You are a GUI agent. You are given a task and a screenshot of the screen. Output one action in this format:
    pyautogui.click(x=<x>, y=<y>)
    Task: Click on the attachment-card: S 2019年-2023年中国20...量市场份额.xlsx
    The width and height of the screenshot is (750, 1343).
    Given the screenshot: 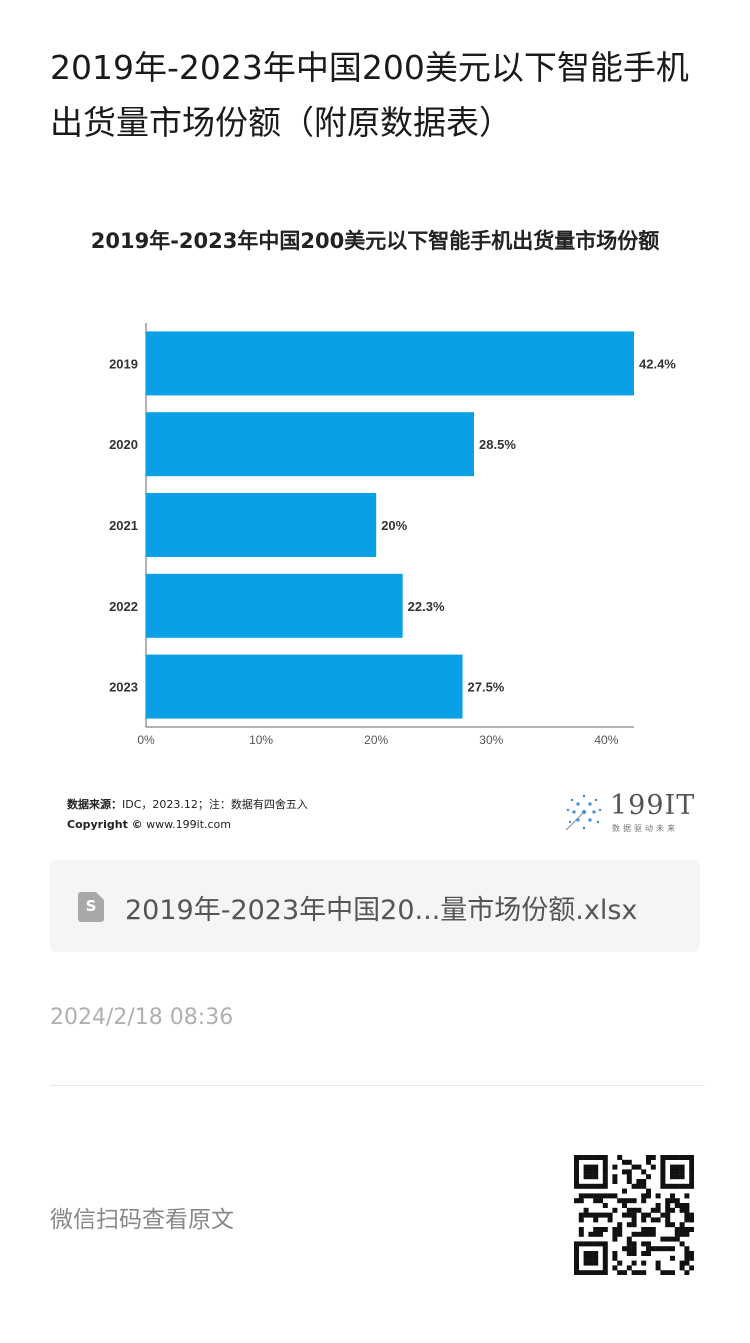 What is the action you would take?
    pyautogui.click(x=375, y=906)
    